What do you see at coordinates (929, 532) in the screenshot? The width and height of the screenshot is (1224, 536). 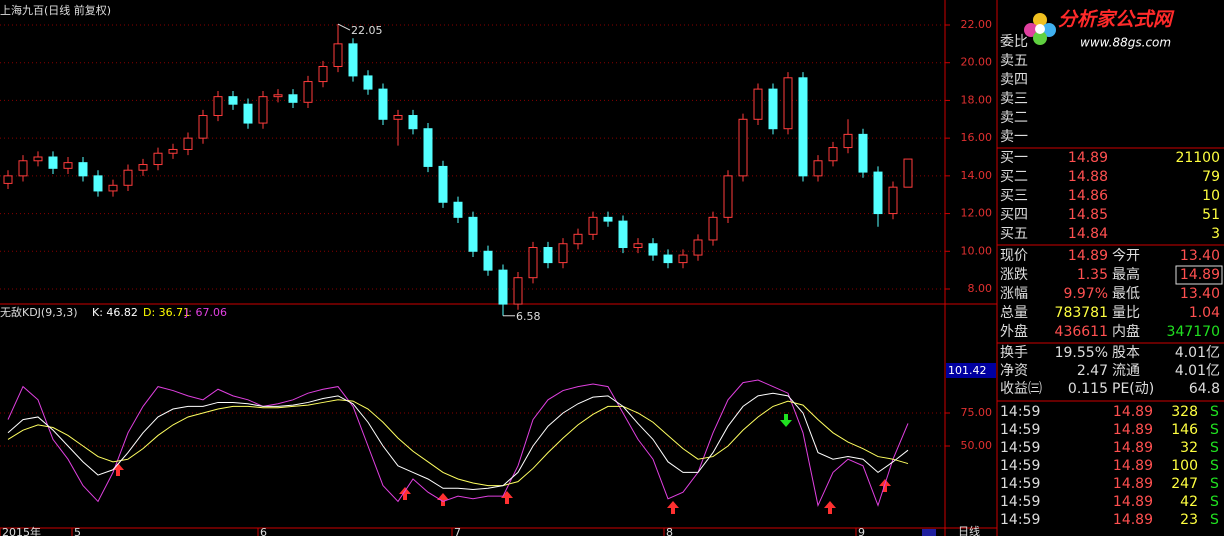 I see `scroll-thumb` at bounding box center [929, 532].